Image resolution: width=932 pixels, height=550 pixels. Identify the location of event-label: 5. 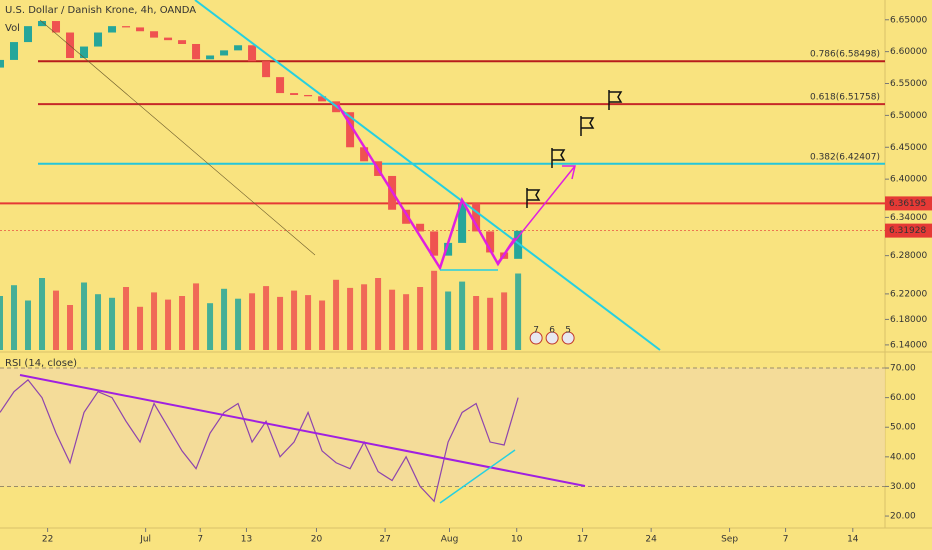
(568, 331).